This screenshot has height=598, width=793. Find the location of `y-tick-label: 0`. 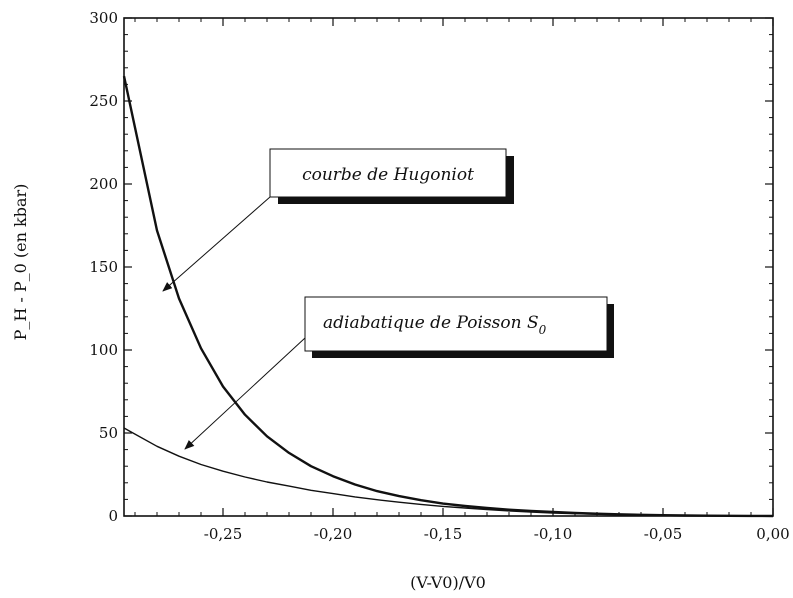

y-tick-label: 0 is located at coordinates (113, 516).